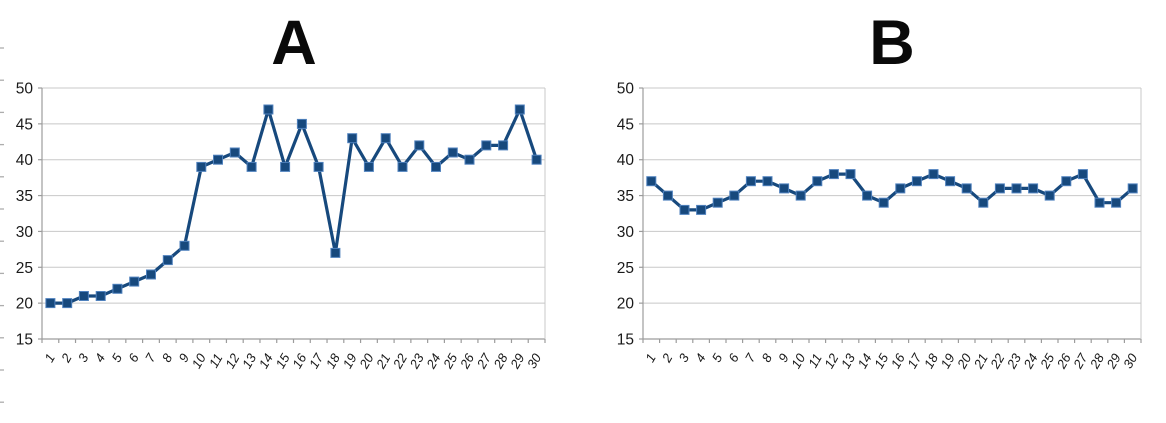 This screenshot has width=1166, height=423. Describe the element at coordinates (383, 361) in the screenshot. I see `x-axis-tick-label: 21` at that location.